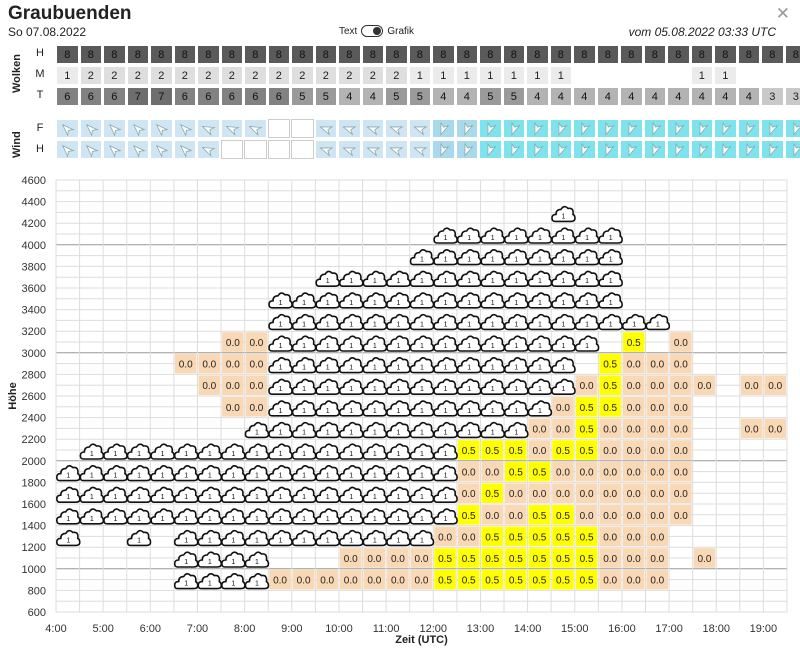  Describe the element at coordinates (372, 31) in the screenshot. I see `toggle-switch` at that location.